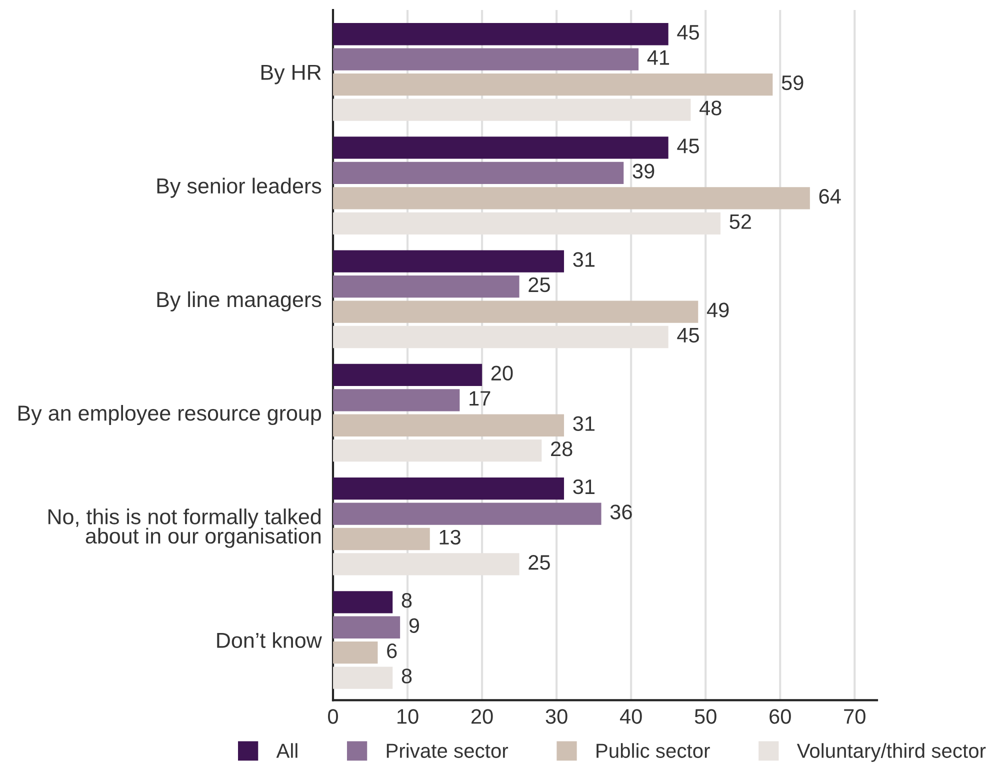 Image resolution: width=1000 pixels, height=772 pixels. Describe the element at coordinates (291, 74) in the screenshot. I see `y-tick-label: By HR` at that location.